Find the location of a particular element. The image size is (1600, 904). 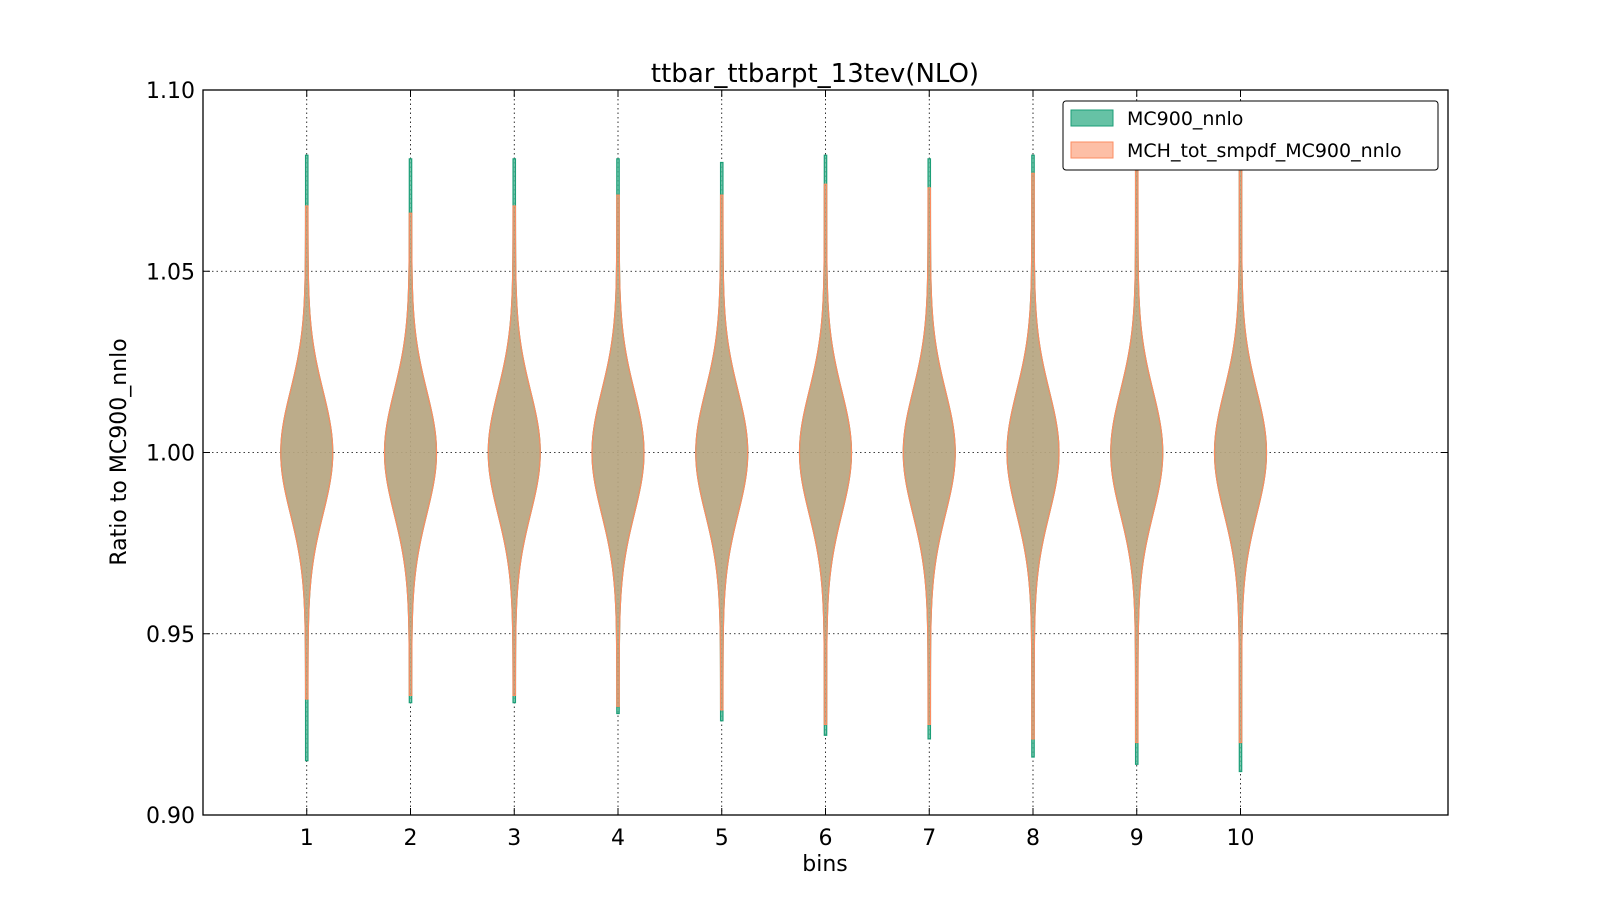

y-tick-label: 0.95 is located at coordinates (170, 635).